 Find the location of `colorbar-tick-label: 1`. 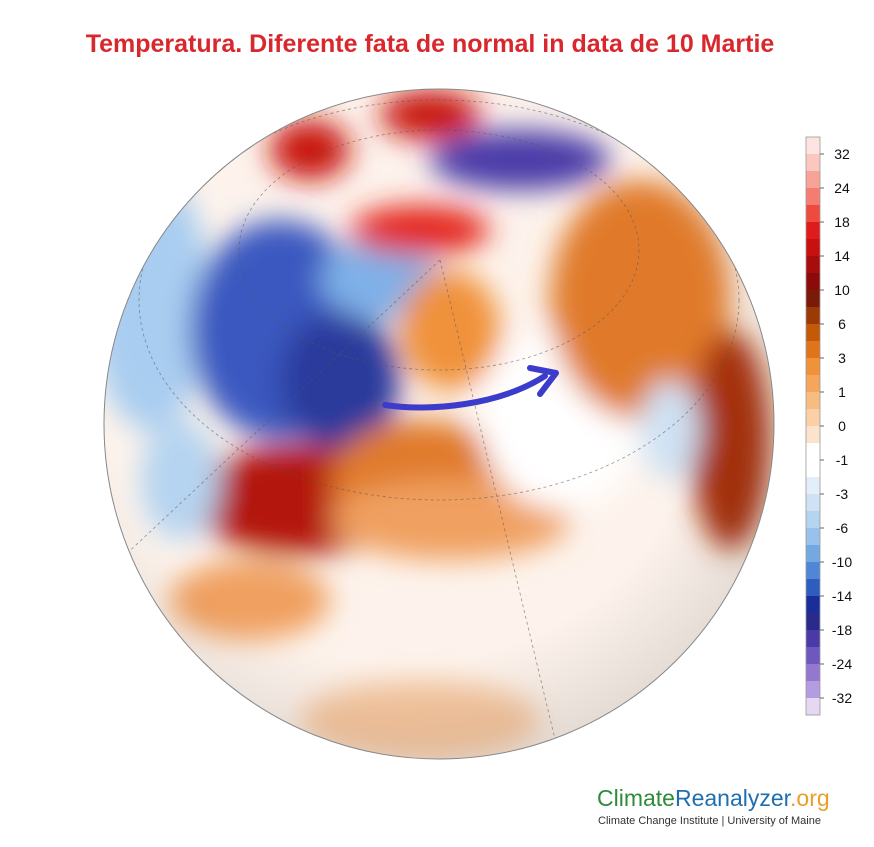

colorbar-tick-label: 1 is located at coordinates (842, 392).